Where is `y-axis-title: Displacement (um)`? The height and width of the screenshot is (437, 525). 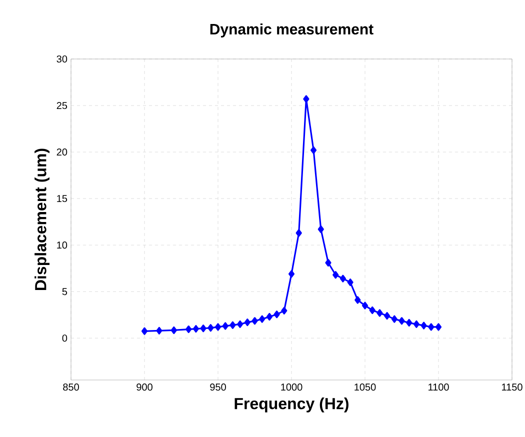 y-axis-title: Displacement (um) is located at coordinates (42, 219).